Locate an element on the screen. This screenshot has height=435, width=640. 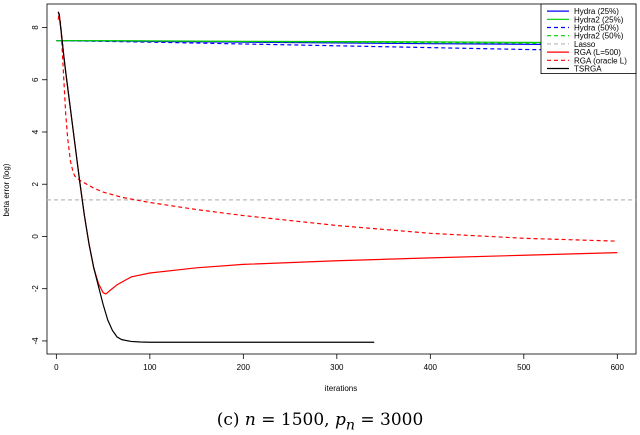
x-tick-label: 600 is located at coordinates (618, 367).